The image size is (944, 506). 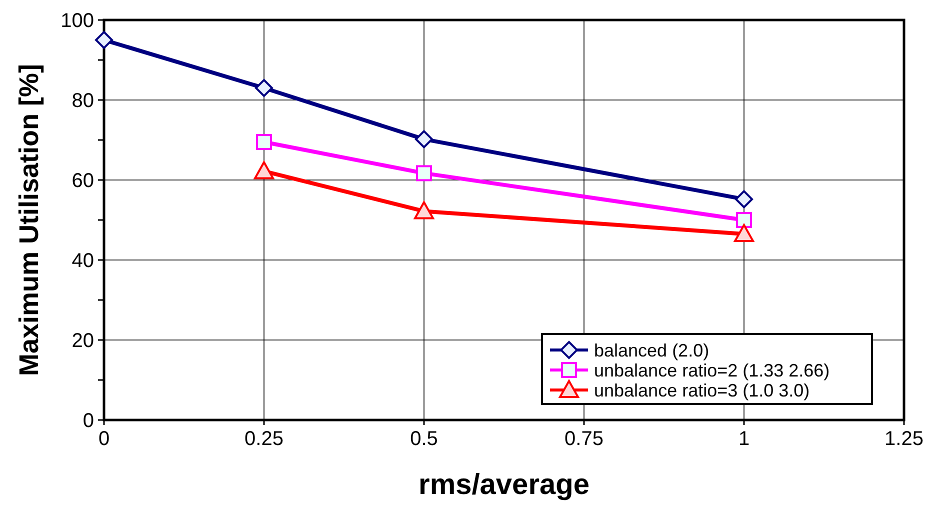 What do you see at coordinates (504, 485) in the screenshot?
I see `x-axis-title: rms/average` at bounding box center [504, 485].